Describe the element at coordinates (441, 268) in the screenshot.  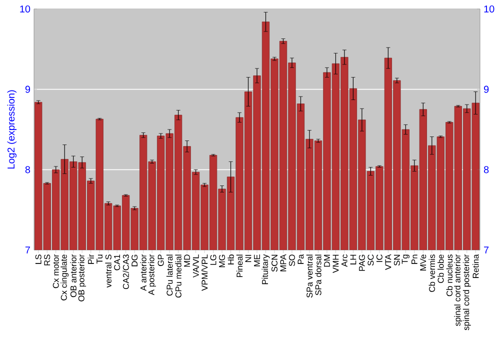
I see `x-tick-label: Cb lobe` at that location.